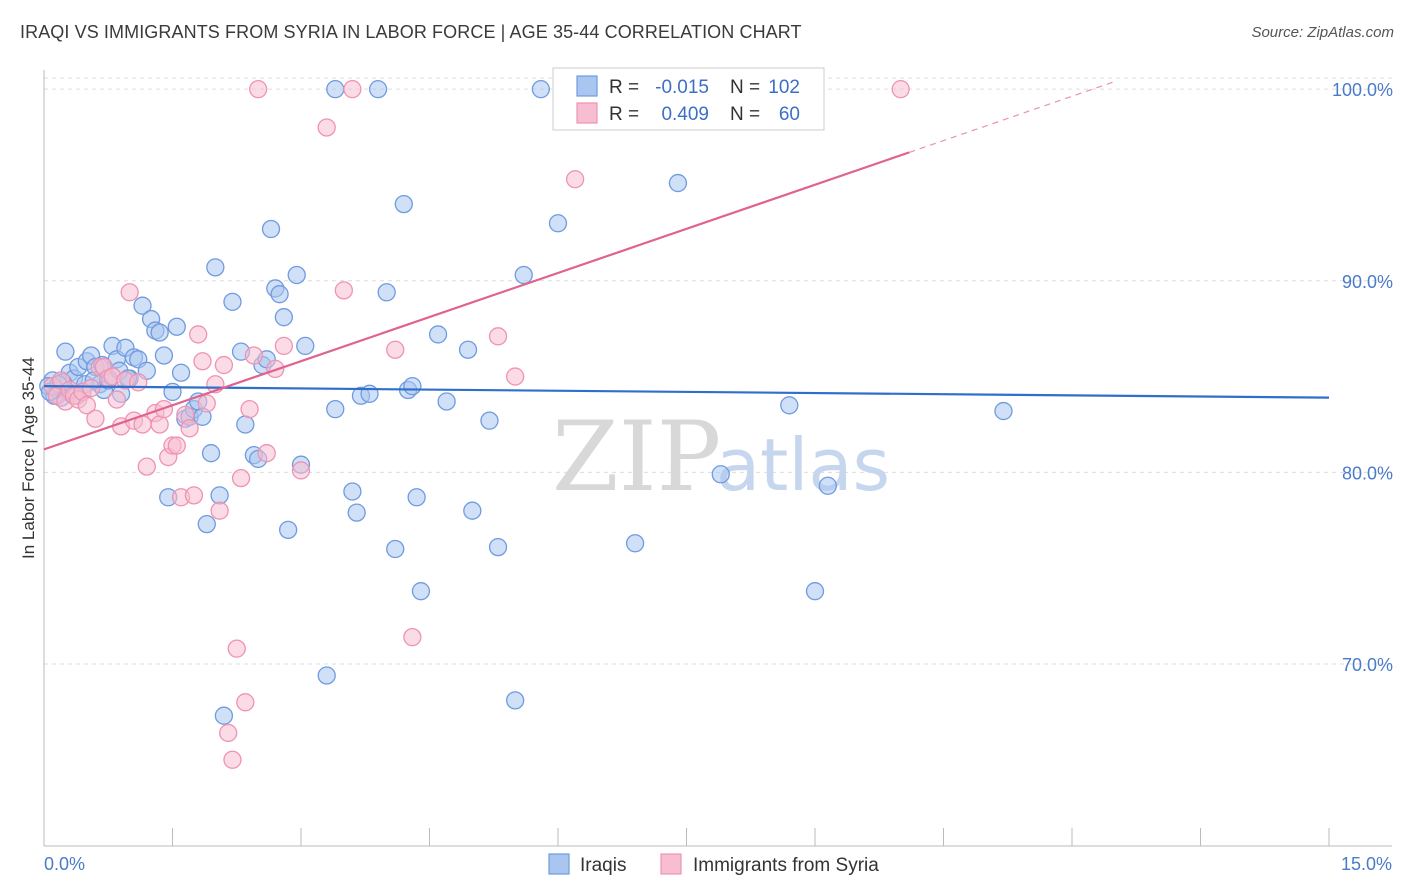 The width and height of the screenshot is (1406, 892). What do you see at coordinates (1012, 116) in the screenshot?
I see `syria-trendline-extension` at bounding box center [1012, 116].